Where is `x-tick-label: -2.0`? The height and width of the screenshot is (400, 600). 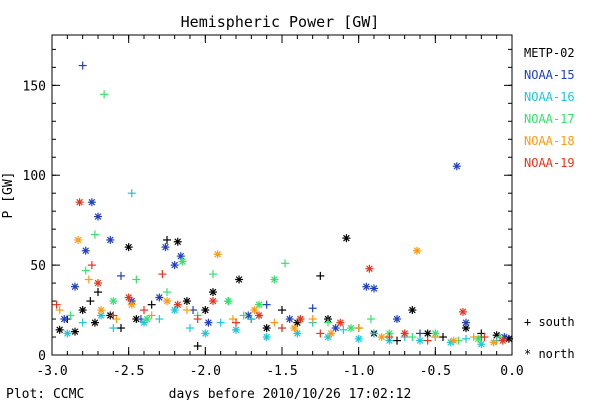 x-tick-label: -2.0 is located at coordinates (205, 371).